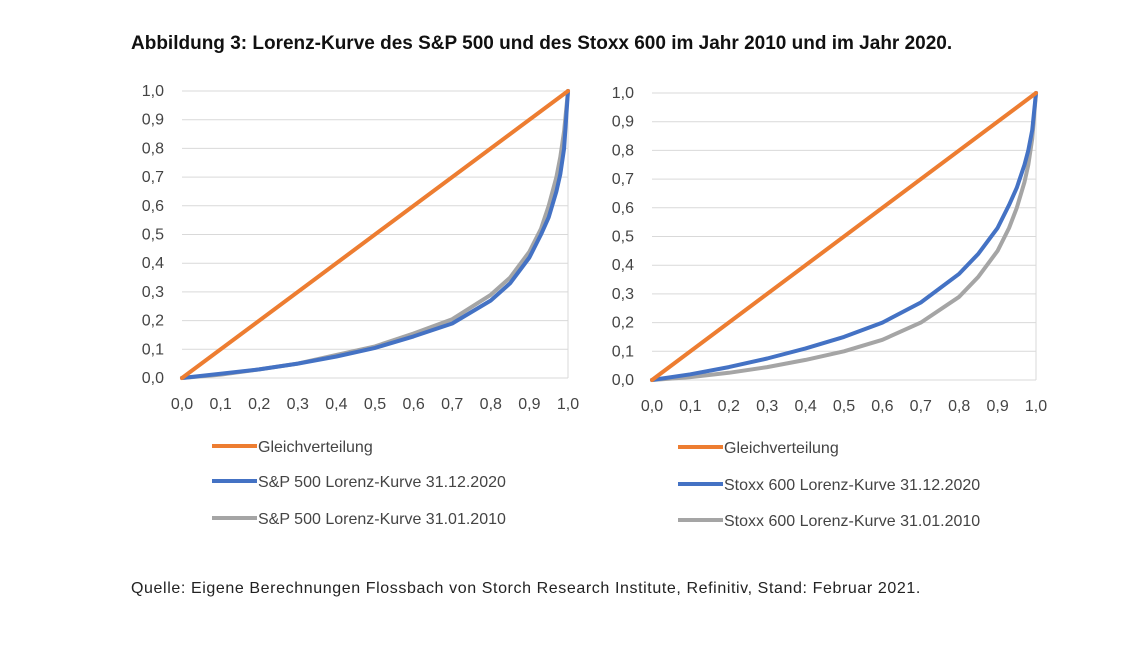  I want to click on legend-label: Stoxx 600 Lorenz-Kurve 31.01.2010, so click(852, 521).